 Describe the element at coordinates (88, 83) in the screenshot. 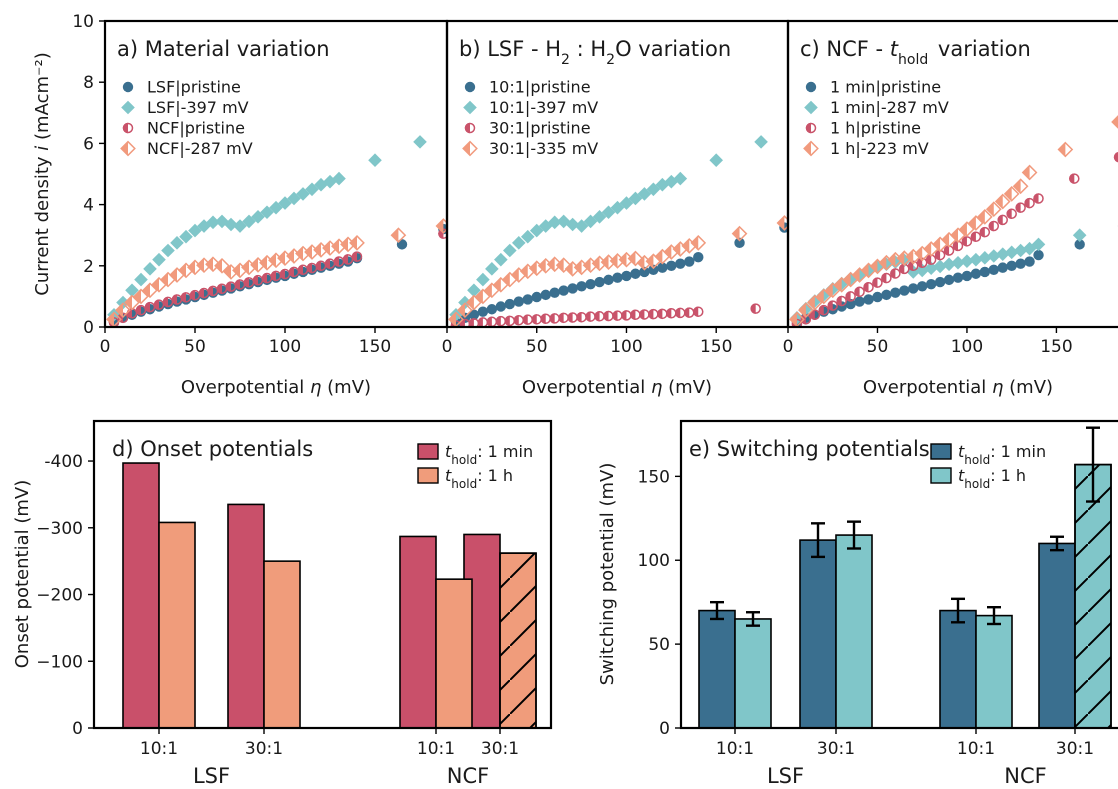

I see `y-tick-label: 8` at that location.